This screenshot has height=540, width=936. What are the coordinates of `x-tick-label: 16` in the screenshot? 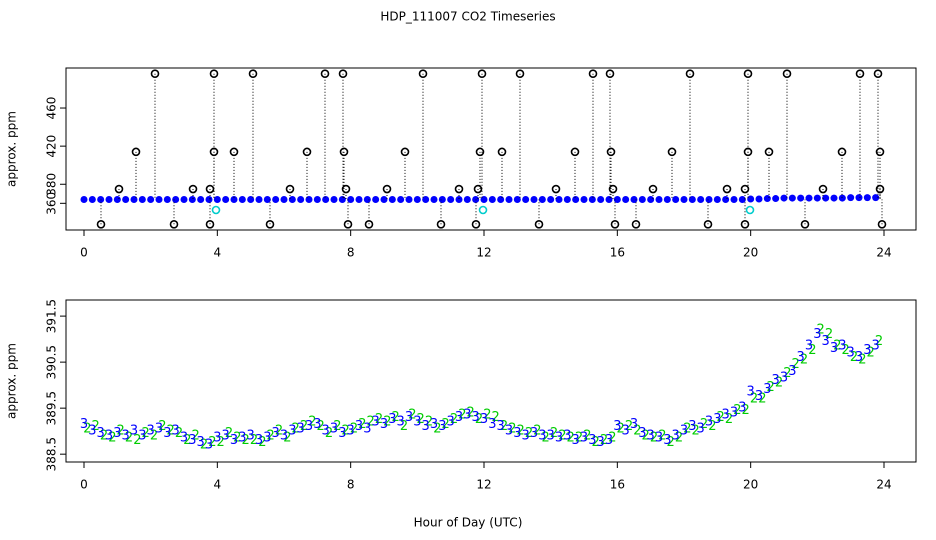 It's located at (617, 485).